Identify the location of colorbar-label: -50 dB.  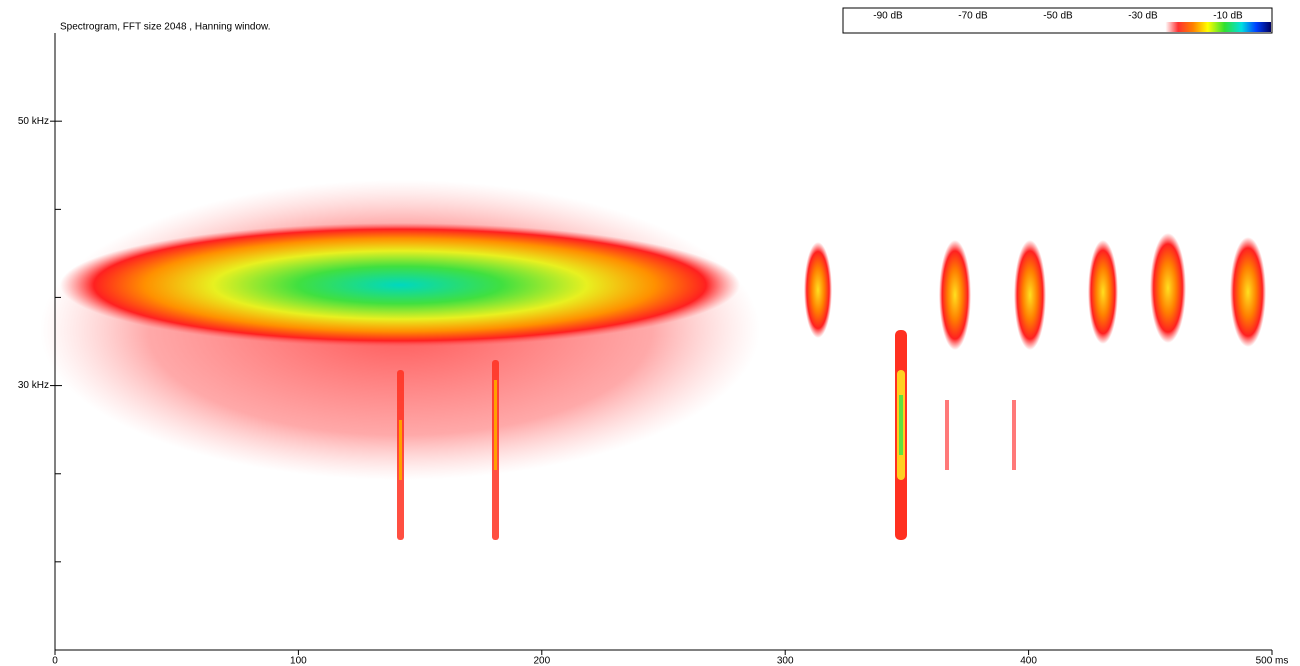
(1058, 16).